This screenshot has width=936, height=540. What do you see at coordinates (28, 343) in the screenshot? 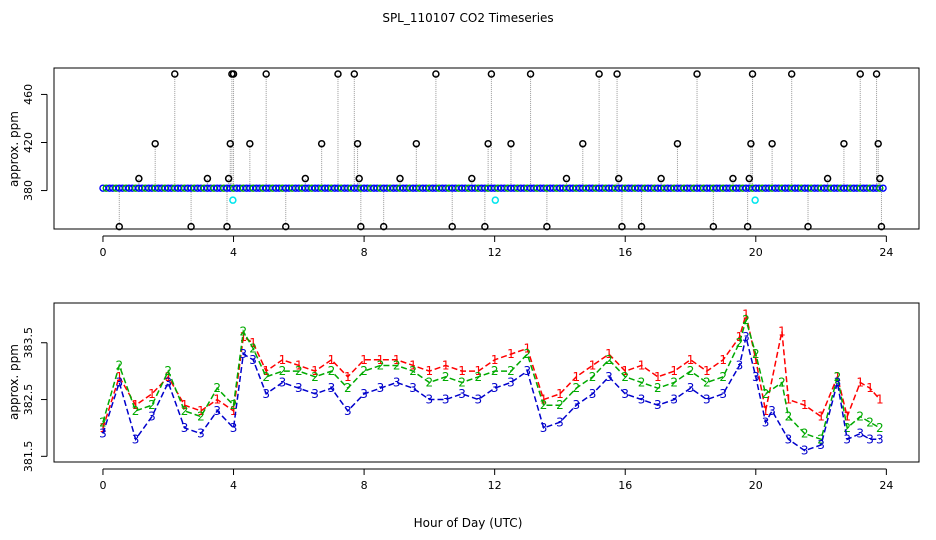
I see `bottom-y-tick-label: 383.5` at bounding box center [28, 343].